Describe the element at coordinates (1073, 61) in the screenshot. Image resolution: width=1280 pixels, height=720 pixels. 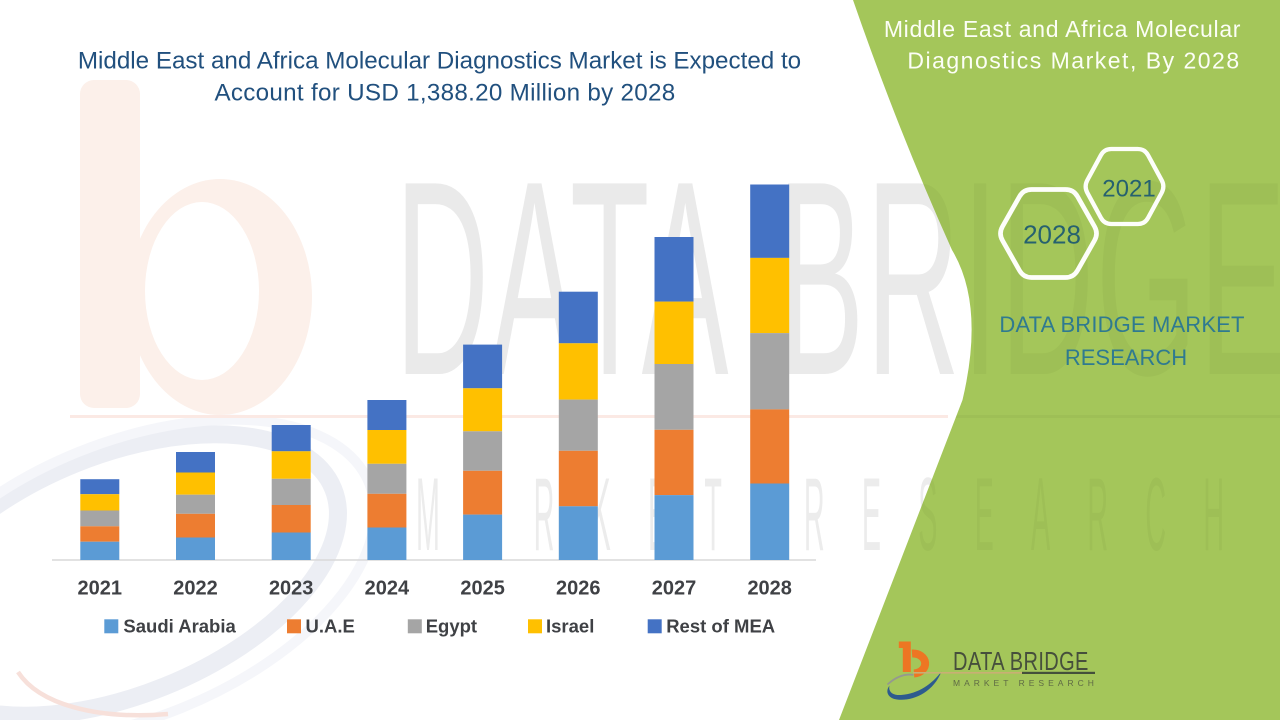
I see `svg-text: Diagnostics Market, By 2028` at that location.